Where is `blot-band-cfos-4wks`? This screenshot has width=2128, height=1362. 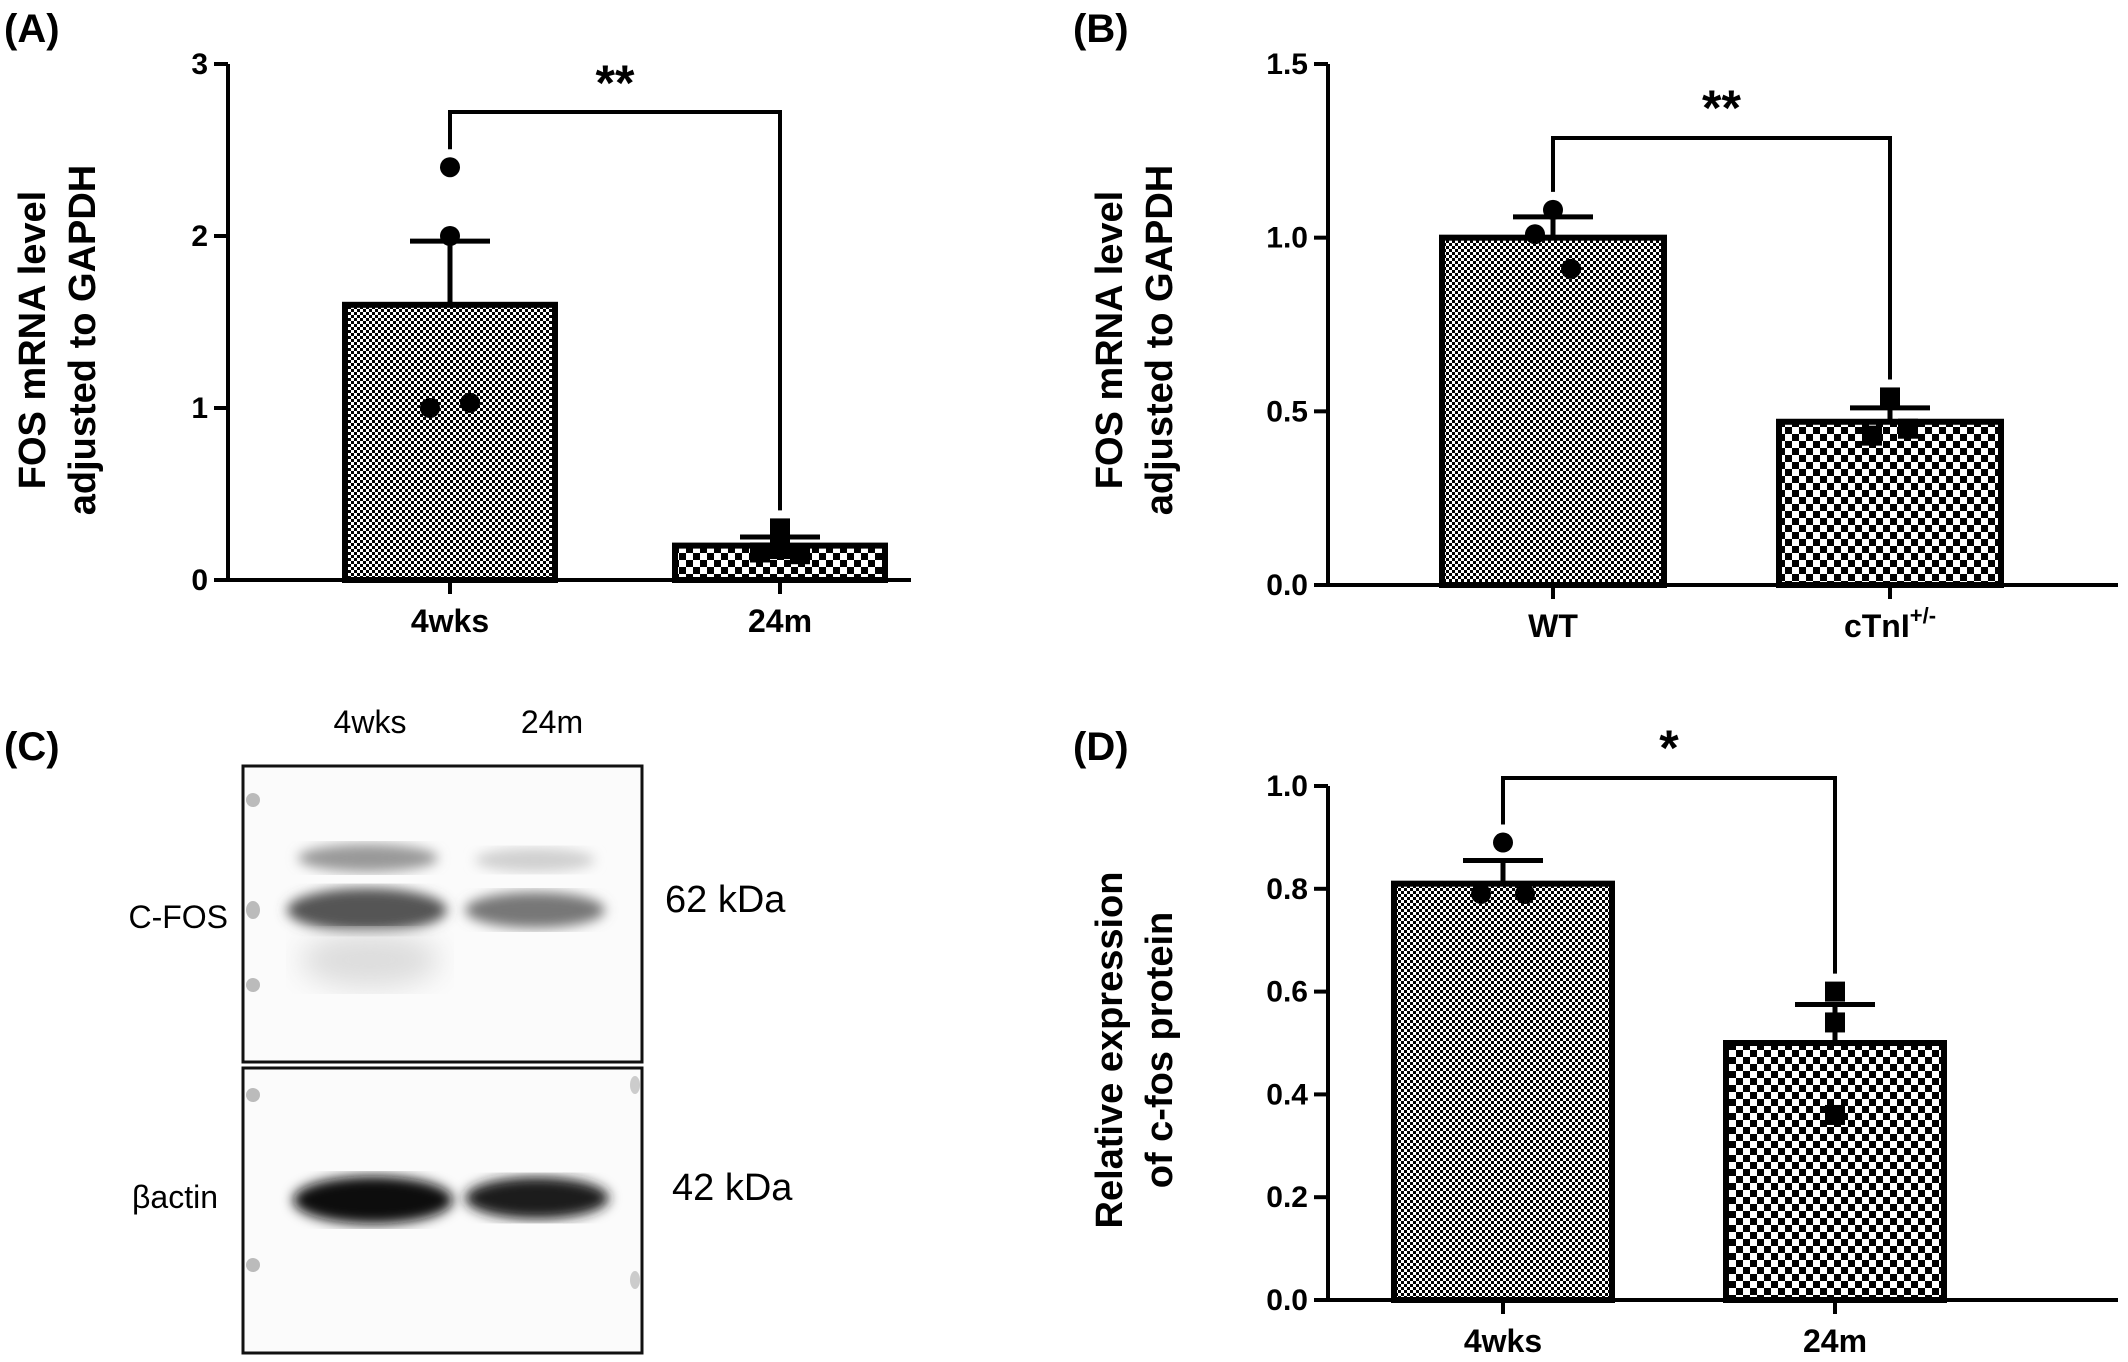
blot-band-cfos-4wks is located at coordinates (367, 910).